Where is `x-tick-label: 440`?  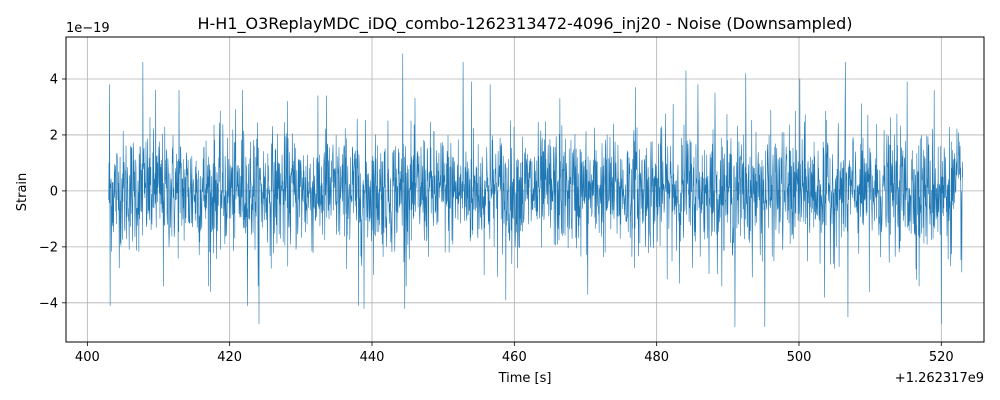
x-tick-label: 440 is located at coordinates (372, 357).